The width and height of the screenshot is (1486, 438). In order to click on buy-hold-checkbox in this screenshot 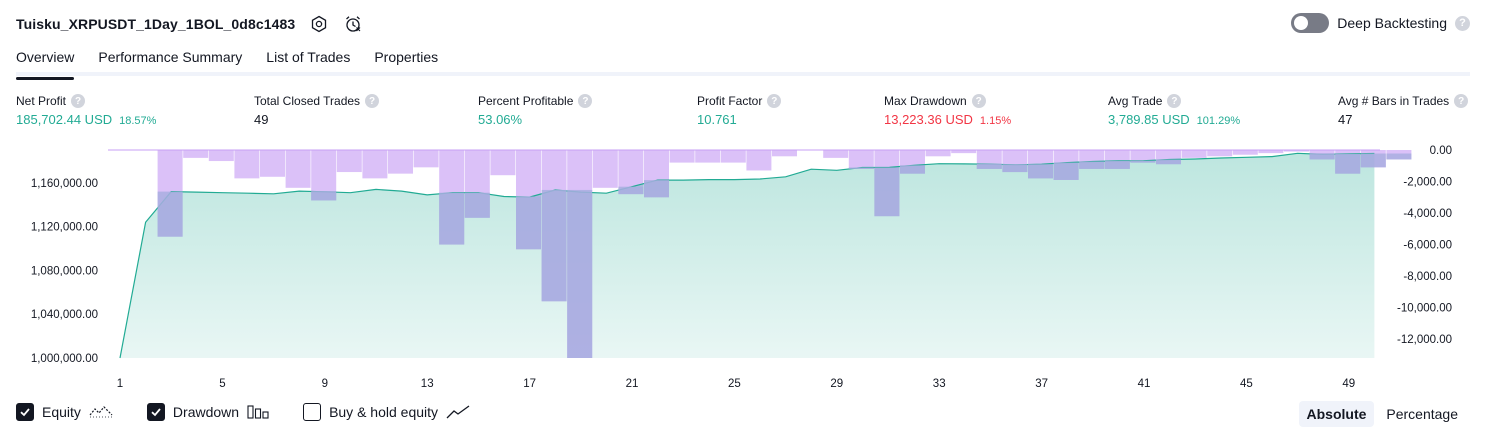, I will do `click(312, 412)`.